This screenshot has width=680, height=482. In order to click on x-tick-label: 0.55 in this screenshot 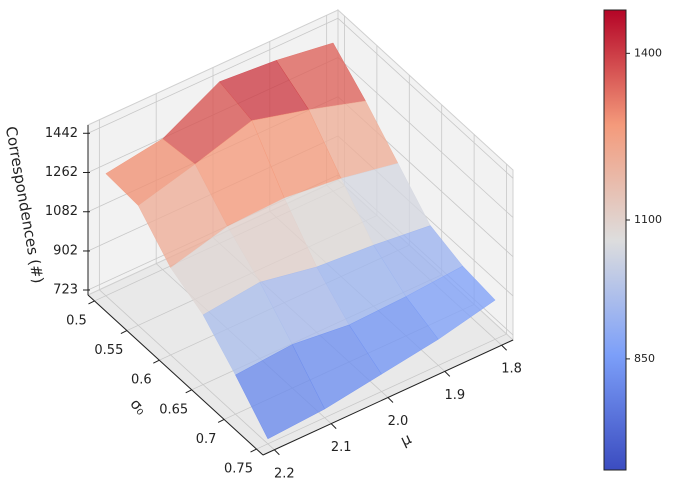, I will do `click(108, 350)`.